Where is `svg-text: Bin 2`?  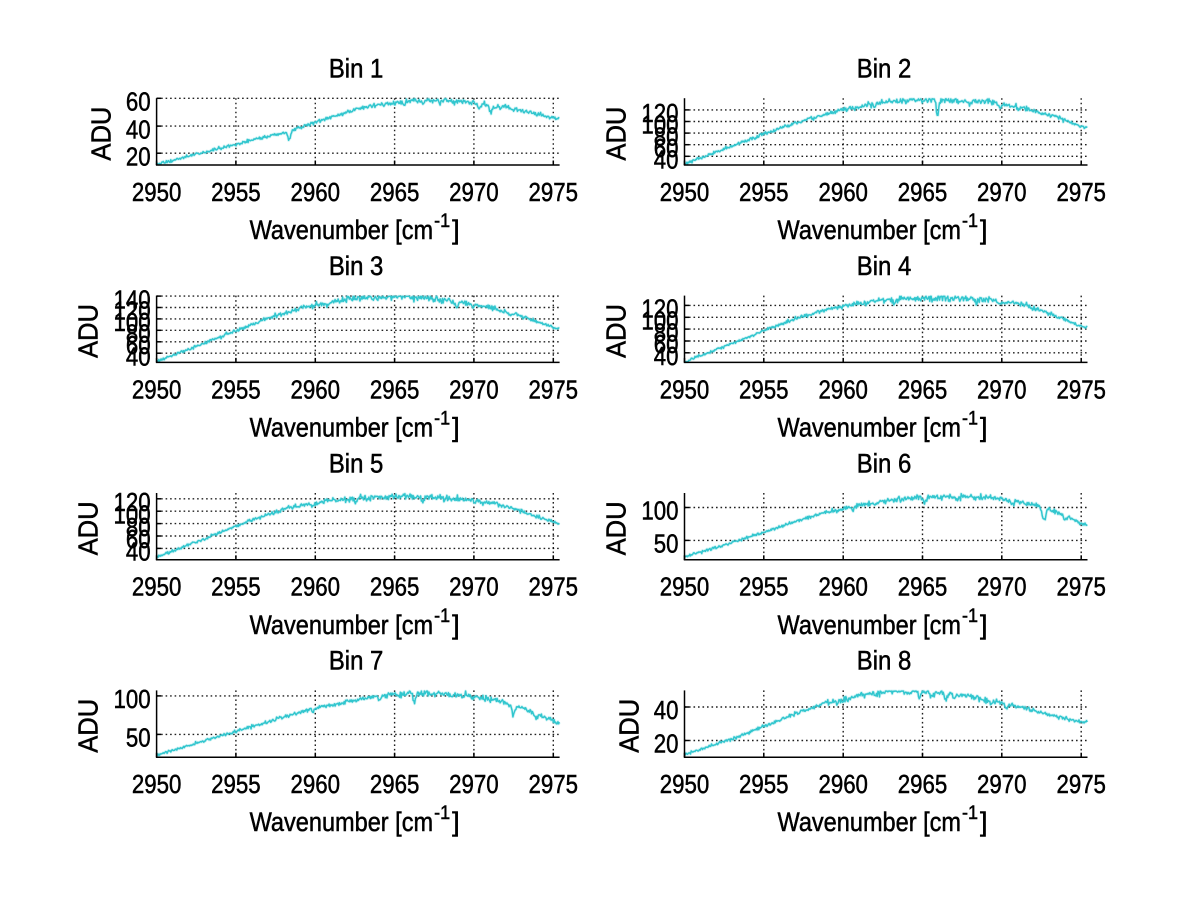
svg-text: Bin 2 is located at coordinates (884, 69).